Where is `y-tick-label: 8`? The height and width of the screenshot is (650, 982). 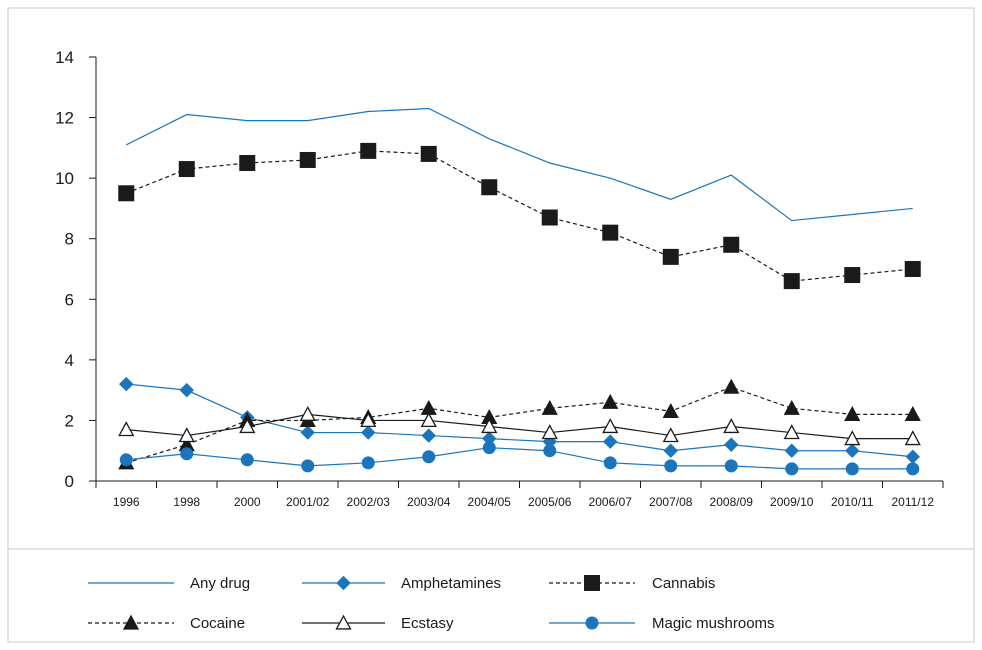
y-tick-label: 8 is located at coordinates (69, 239).